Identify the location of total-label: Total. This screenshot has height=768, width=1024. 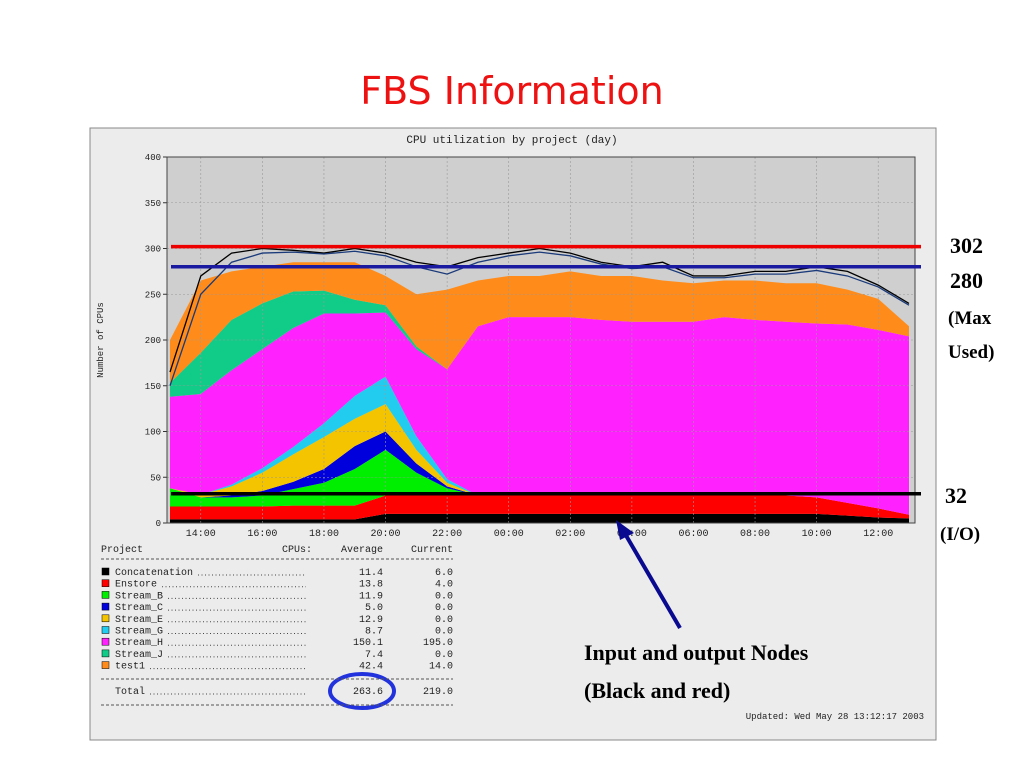
(130, 692).